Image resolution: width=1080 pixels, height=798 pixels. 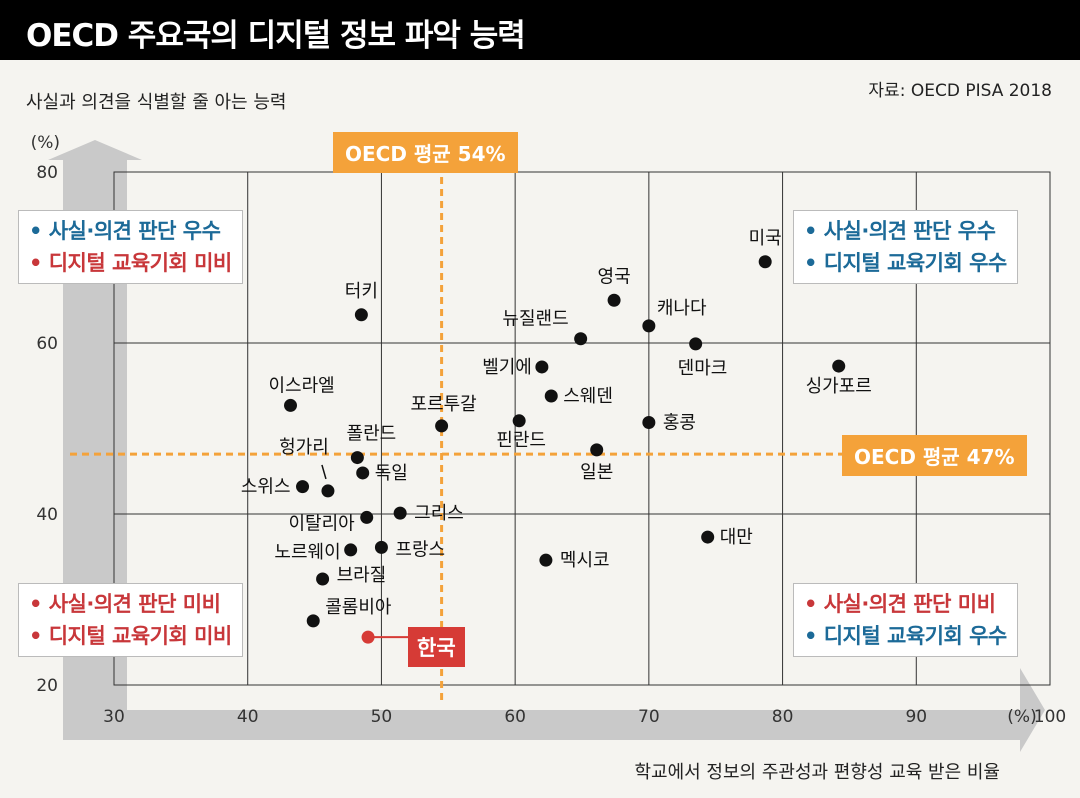 I want to click on data-point-label: 일본, so click(x=596, y=472).